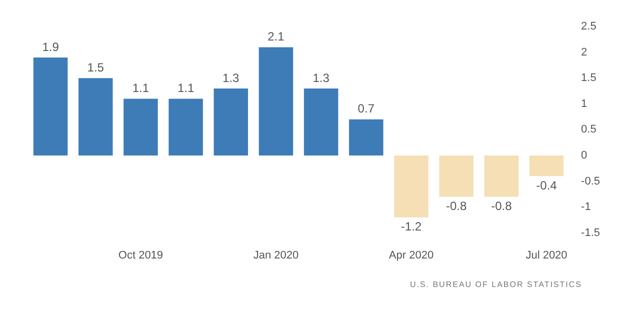  What do you see at coordinates (590, 181) in the screenshot?
I see `y-tick-label: -0.5` at bounding box center [590, 181].